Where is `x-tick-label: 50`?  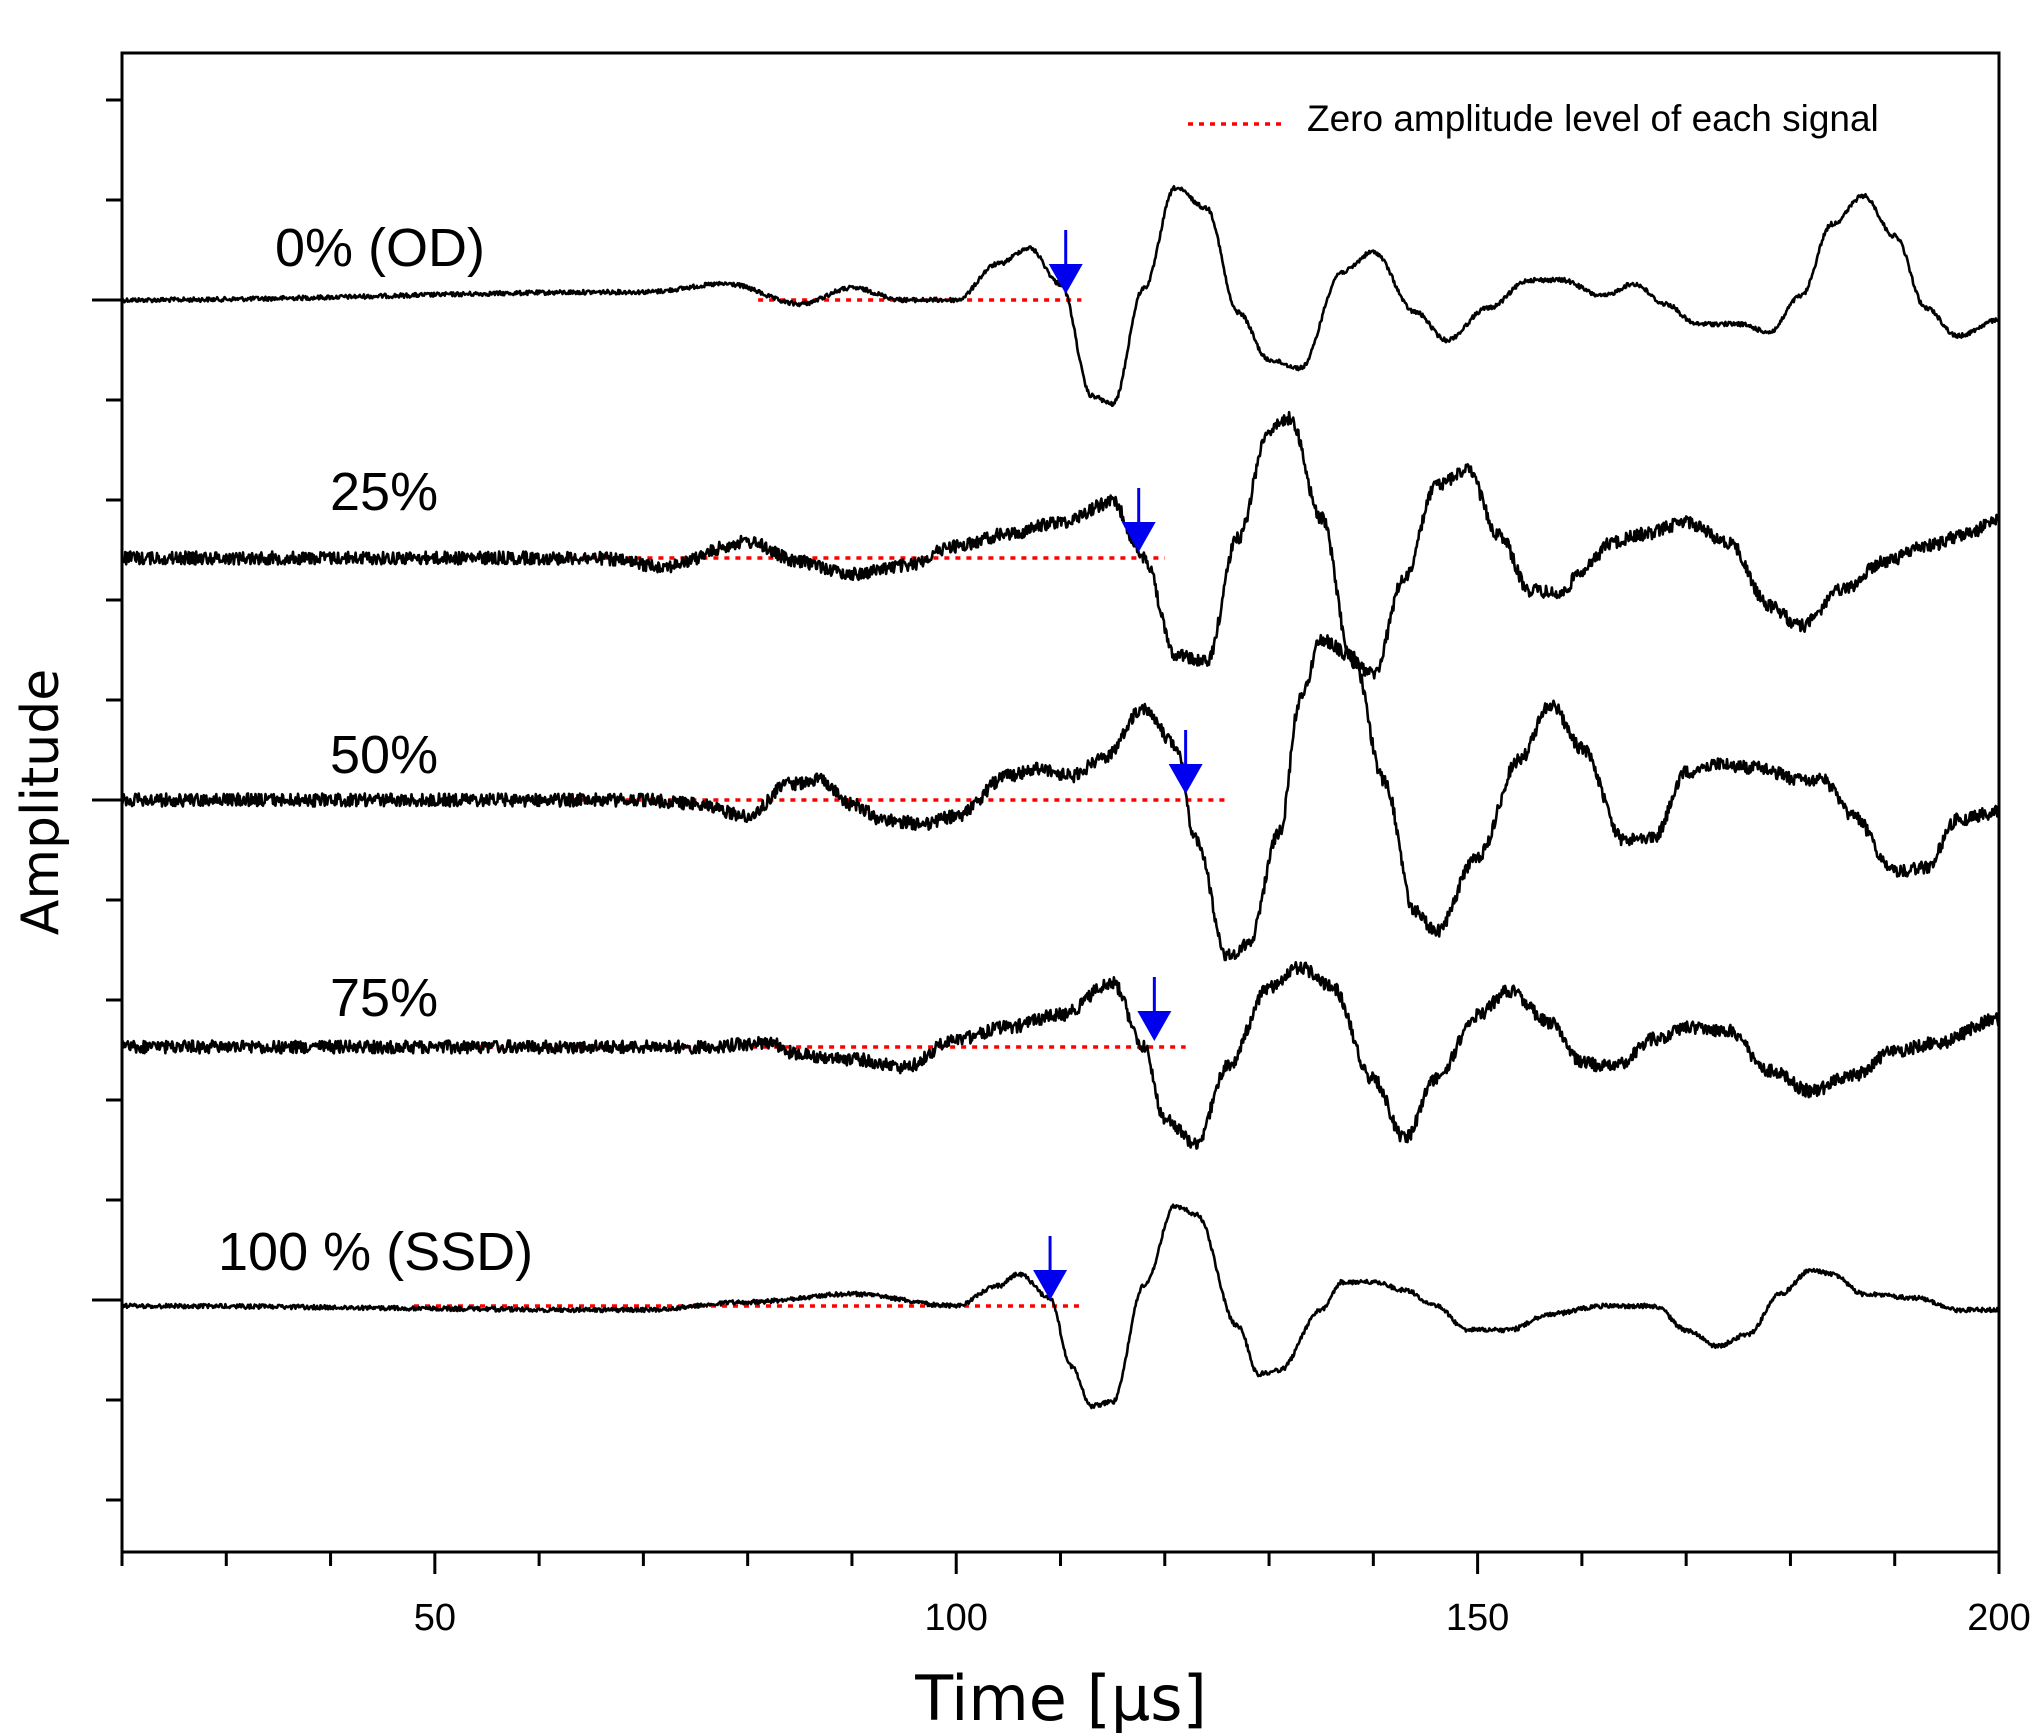
x-tick-label: 50 is located at coordinates (435, 1618).